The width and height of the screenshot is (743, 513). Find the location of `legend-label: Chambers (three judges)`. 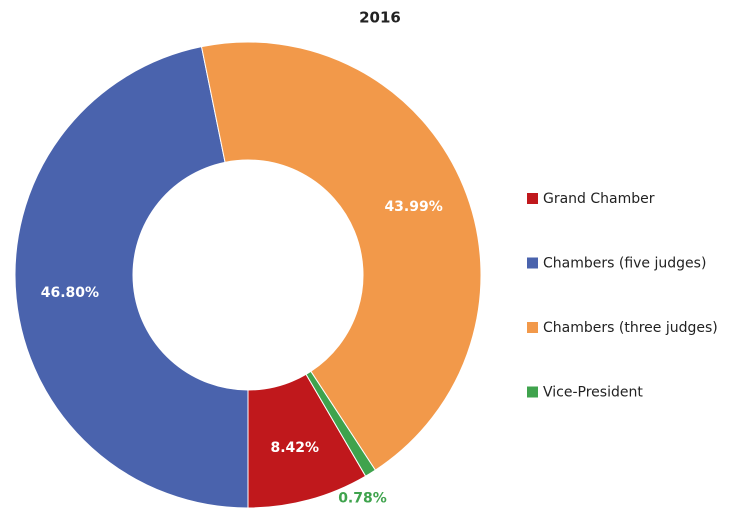

legend-label: Chambers (three judges) is located at coordinates (630, 328).